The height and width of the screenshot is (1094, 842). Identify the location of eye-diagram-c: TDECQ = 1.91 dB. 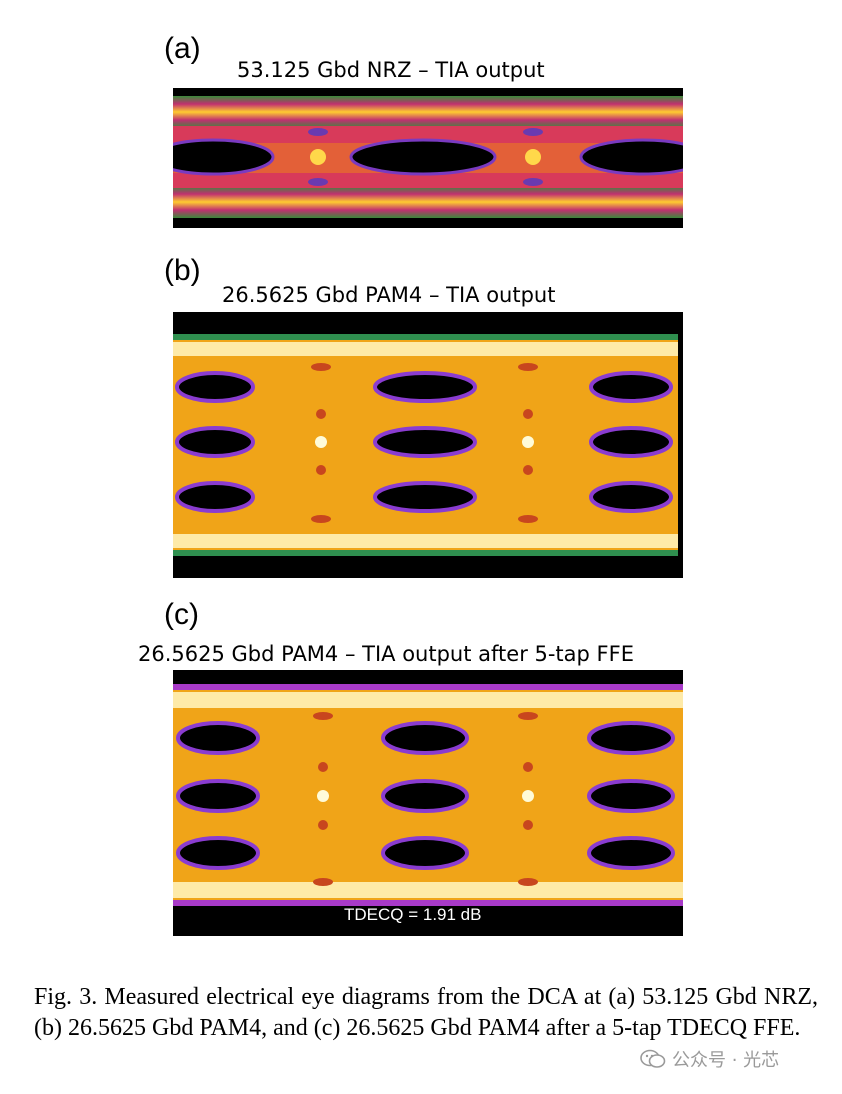
(428, 803).